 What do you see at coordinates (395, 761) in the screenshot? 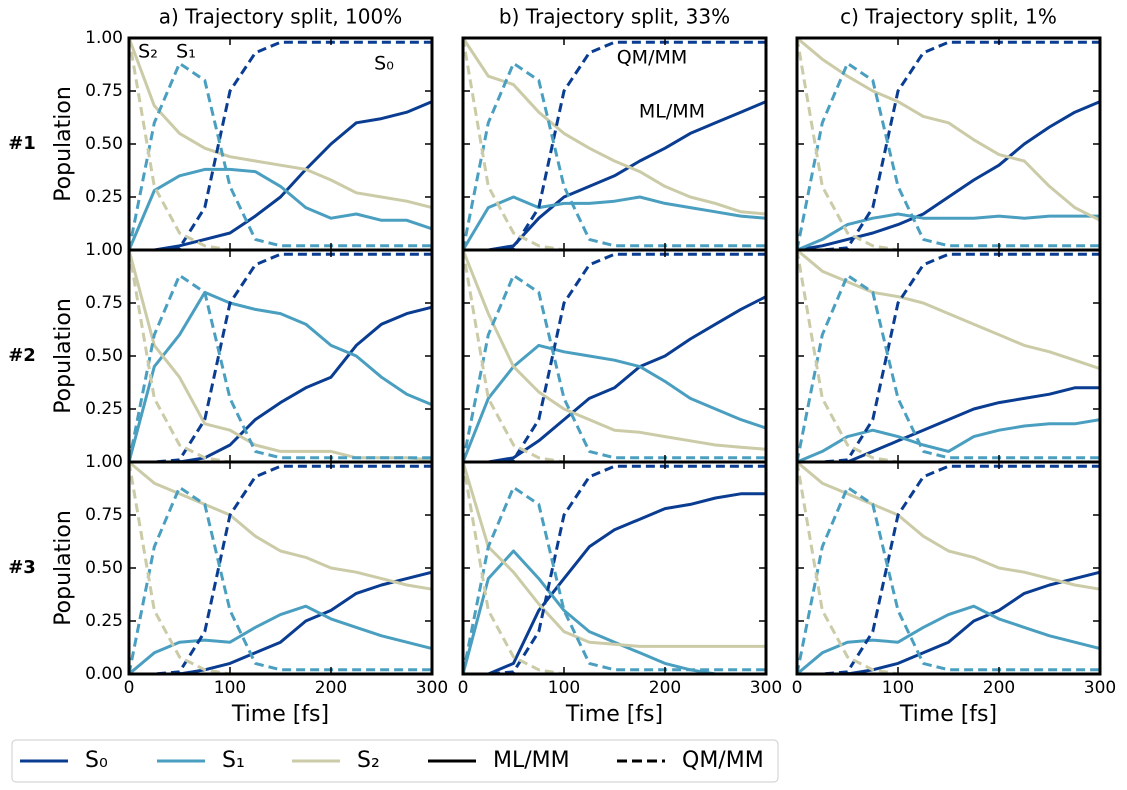
I see `legend-box` at bounding box center [395, 761].